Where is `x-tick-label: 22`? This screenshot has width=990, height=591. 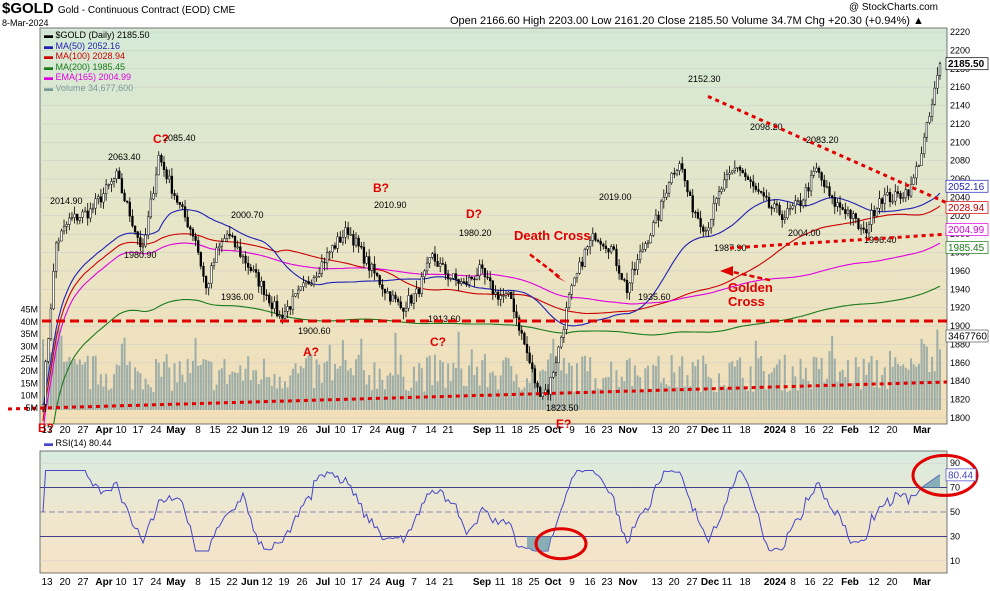 x-tick-label: 22 is located at coordinates (828, 430).